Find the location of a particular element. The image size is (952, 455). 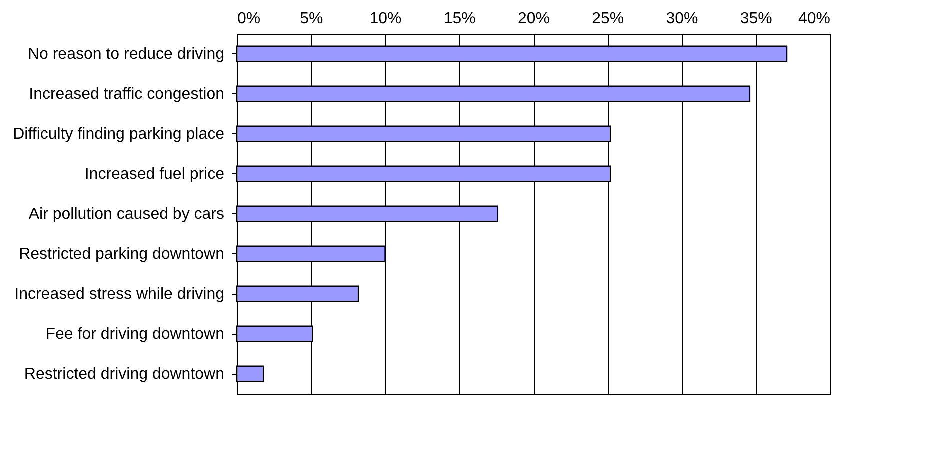

x-tick-label: 0% is located at coordinates (249, 19).